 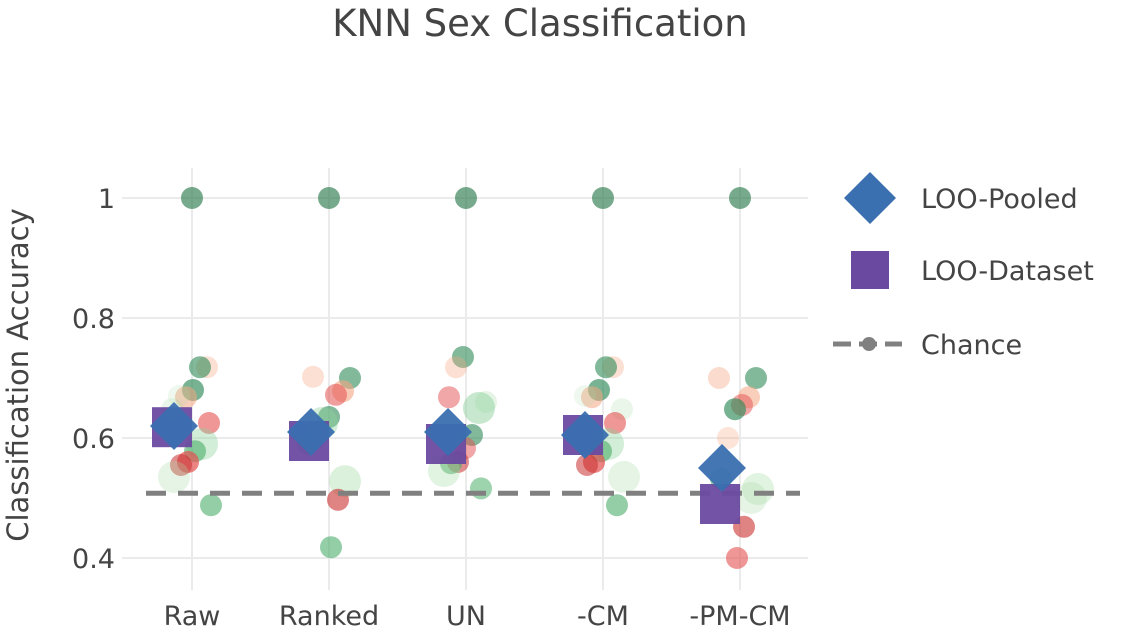 What do you see at coordinates (1007, 271) in the screenshot?
I see `legend-label-loo-dataset: LOO-Dataset` at bounding box center [1007, 271].